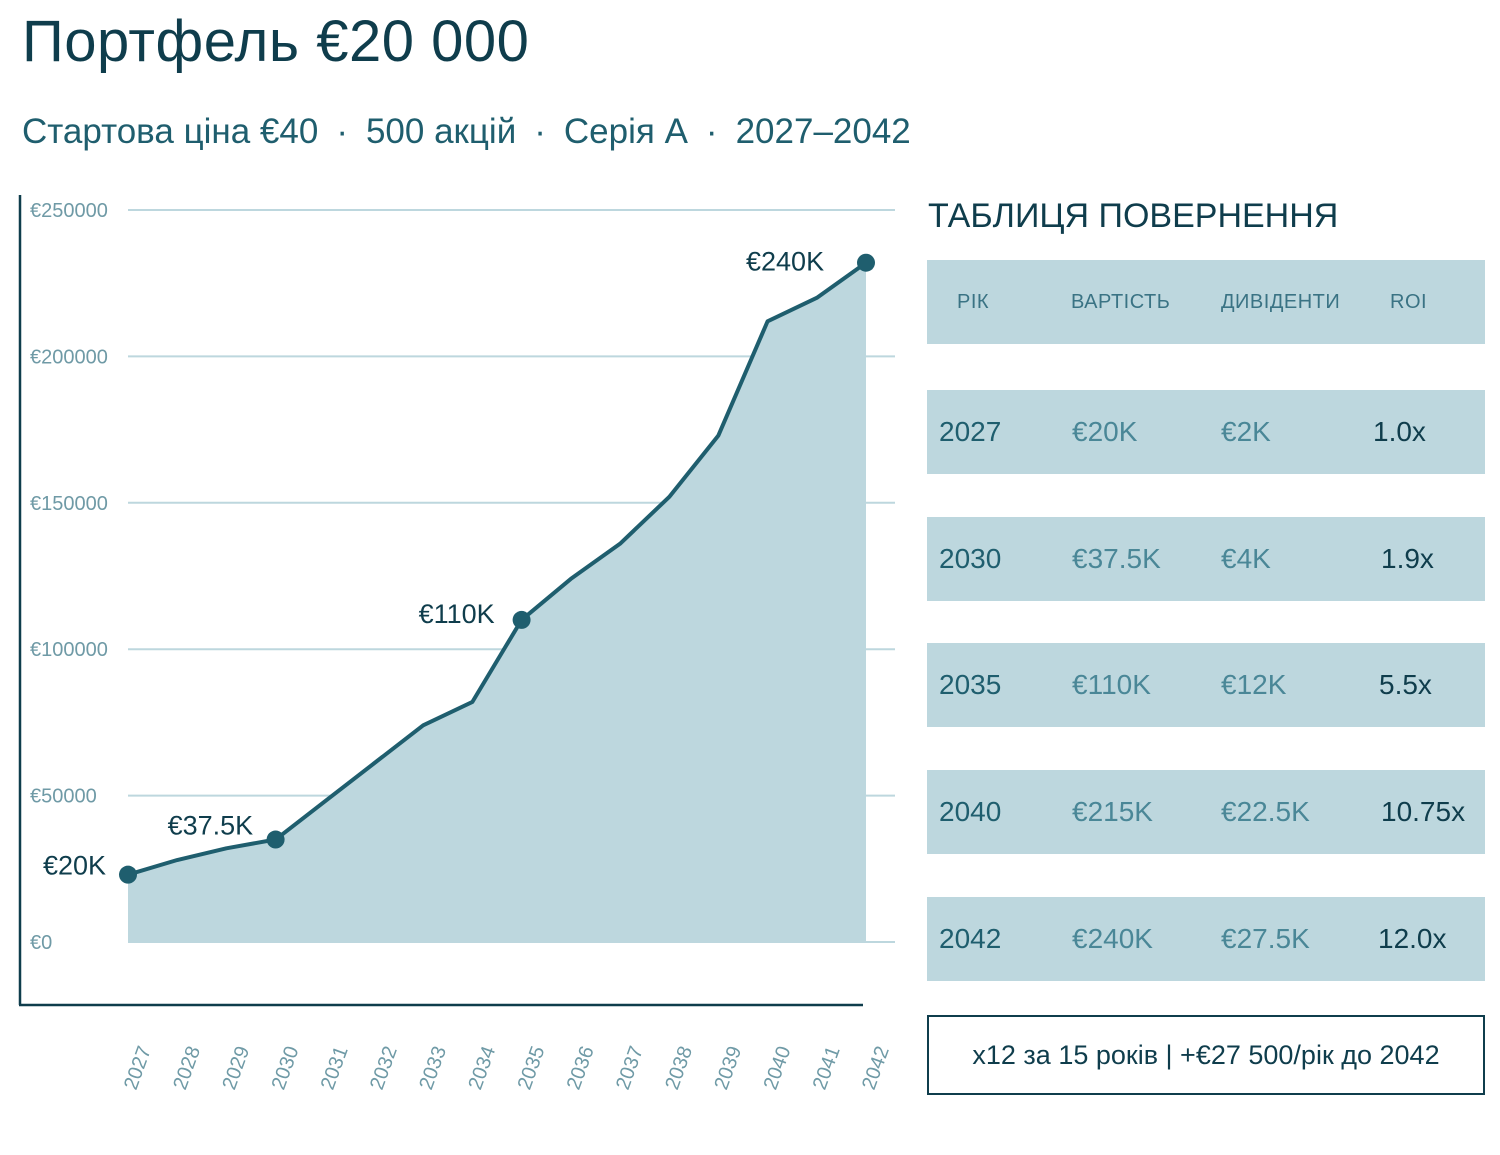  What do you see at coordinates (236, 1067) in the screenshot?
I see `x-tick-label: 2029` at bounding box center [236, 1067].